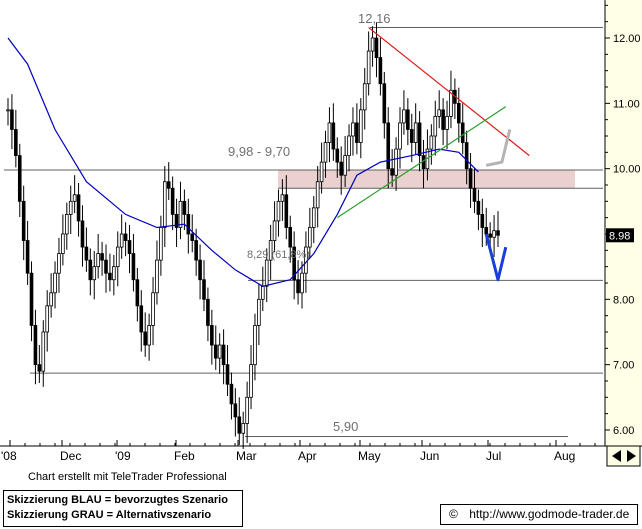  What do you see at coordinates (278, 255) in the screenshot?
I see `fib-label: 8,29 (61,8%)` at bounding box center [278, 255].